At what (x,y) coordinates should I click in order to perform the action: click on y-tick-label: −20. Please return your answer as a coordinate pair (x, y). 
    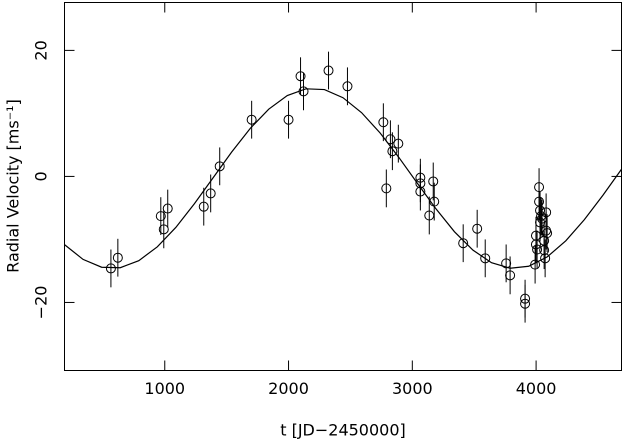
    Looking at the image, I should click on (41, 303).